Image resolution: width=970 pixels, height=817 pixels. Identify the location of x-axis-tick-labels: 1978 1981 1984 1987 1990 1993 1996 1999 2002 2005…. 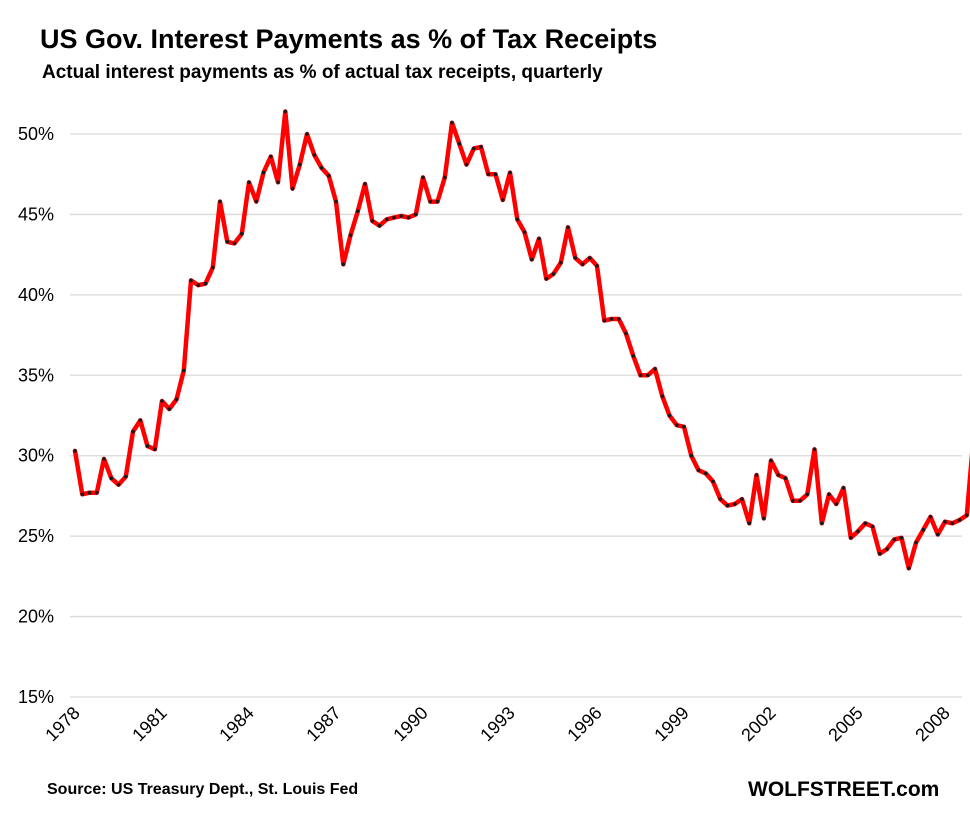
(497, 724).